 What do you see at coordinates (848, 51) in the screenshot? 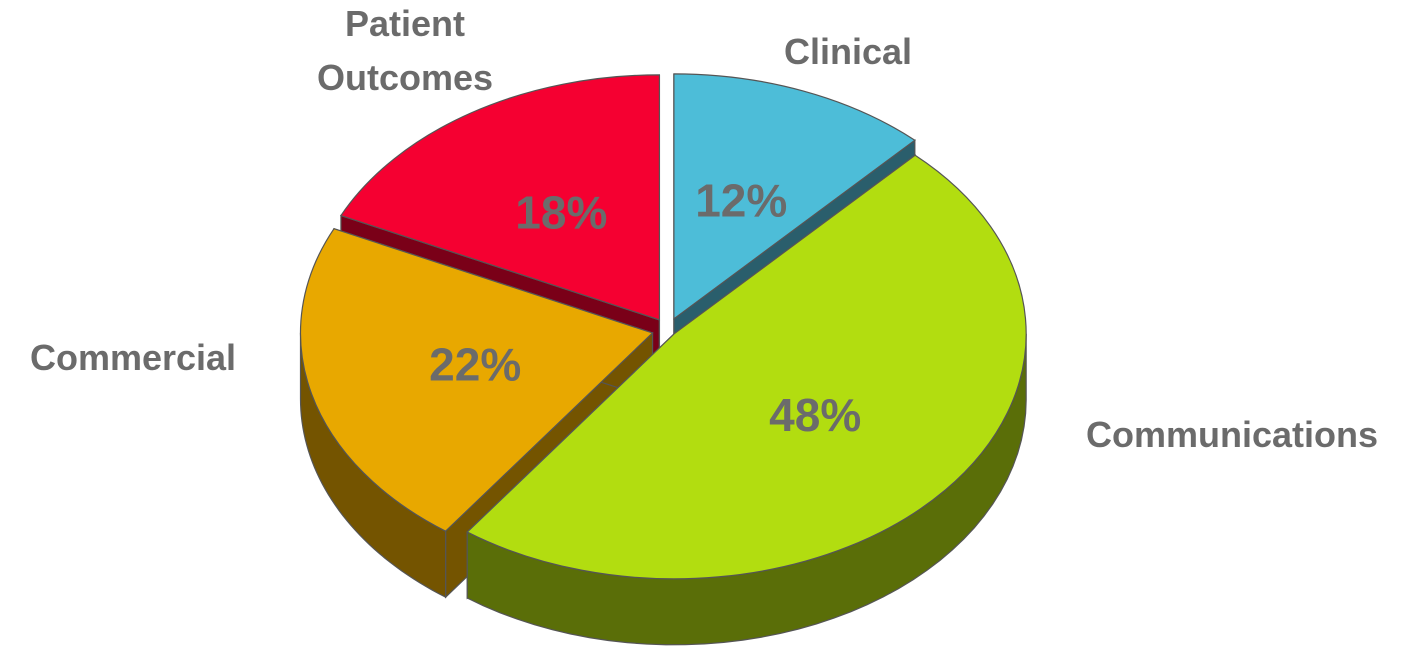
I see `category-label: Clinical` at bounding box center [848, 51].